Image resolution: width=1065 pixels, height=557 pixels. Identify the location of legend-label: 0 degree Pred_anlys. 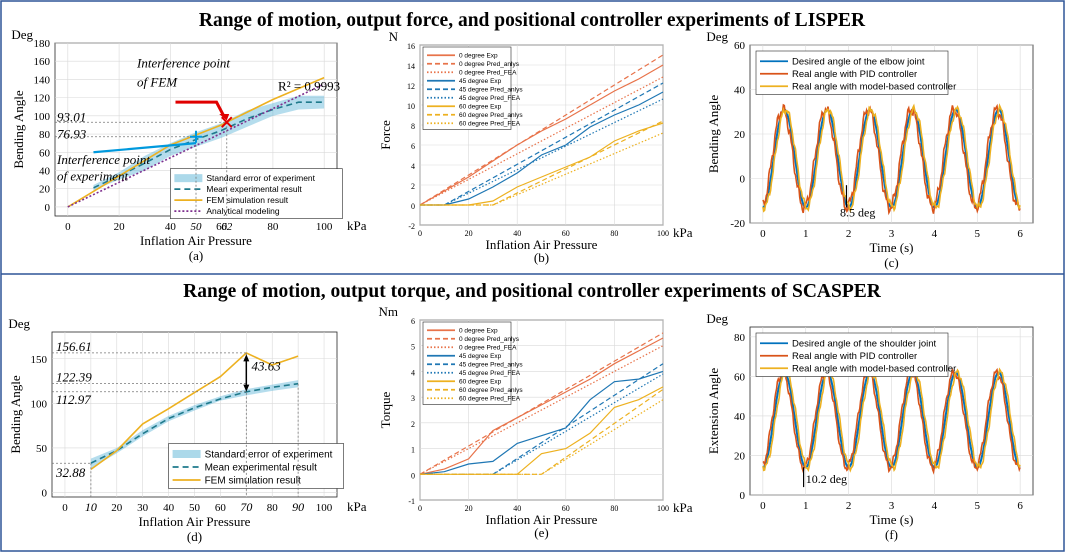
(489, 64).